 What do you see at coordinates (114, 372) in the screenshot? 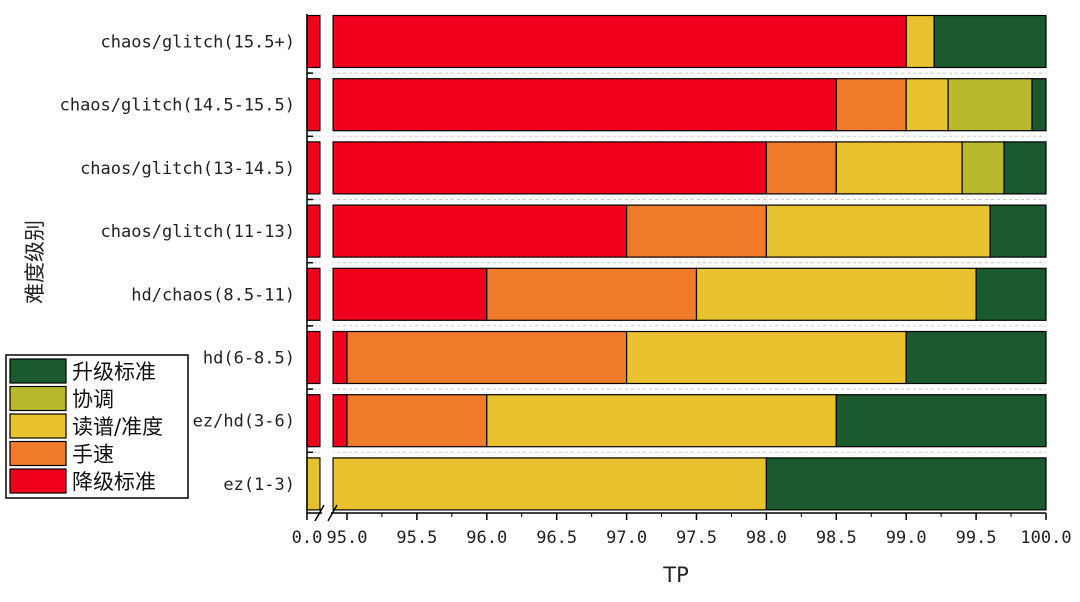
I see `legend-label: 升级标准` at bounding box center [114, 372].